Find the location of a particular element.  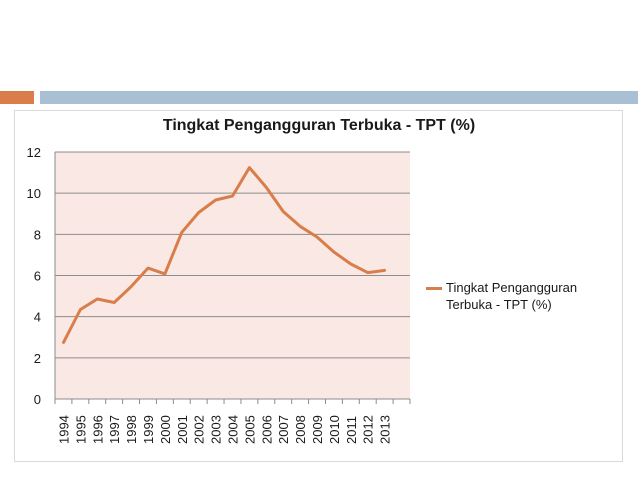

chart-title: Tingkat Pengangguran Terbuka - TPT (%) is located at coordinates (319, 125).